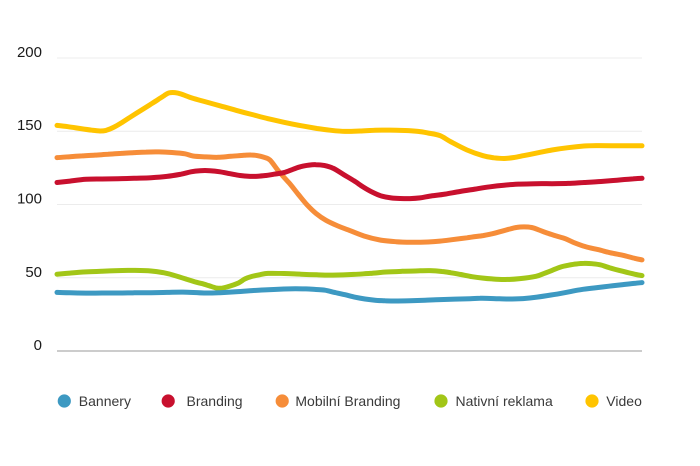  I want to click on svg-text: Mobilní Branding, so click(347, 401).